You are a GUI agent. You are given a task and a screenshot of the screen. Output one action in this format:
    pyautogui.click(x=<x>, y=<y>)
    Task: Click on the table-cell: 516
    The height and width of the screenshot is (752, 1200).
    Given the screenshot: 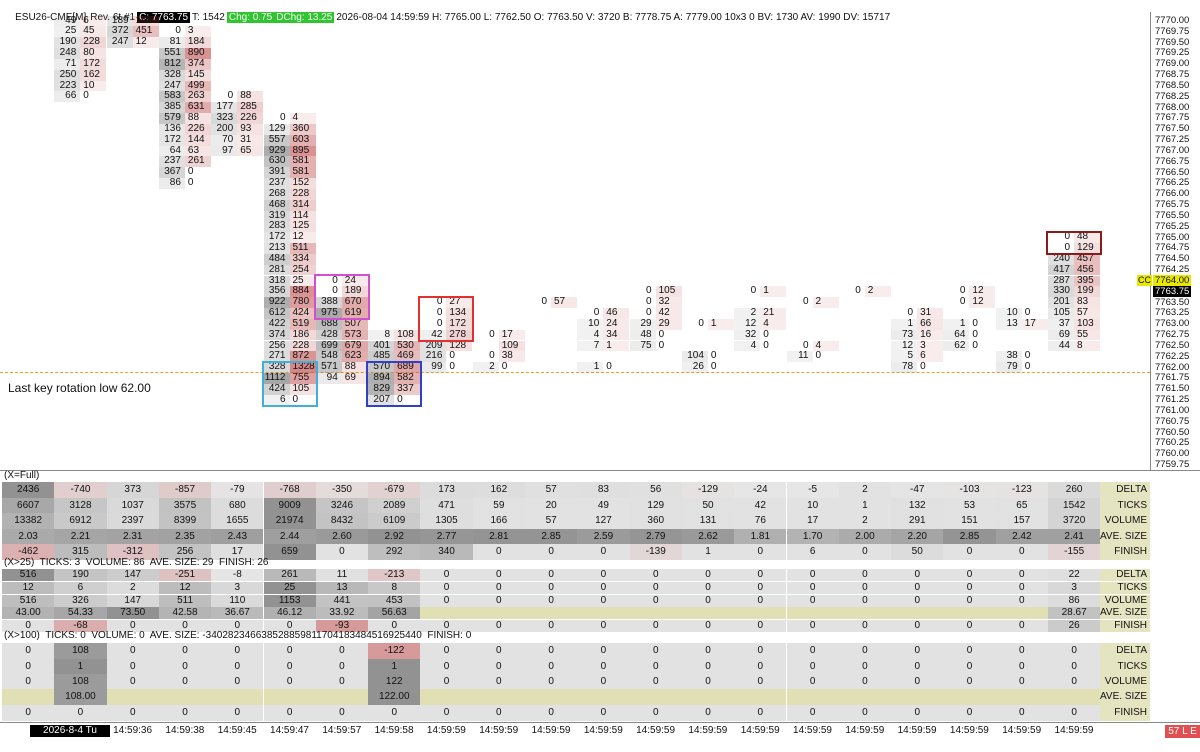 What is the action you would take?
    pyautogui.click(x=28, y=574)
    